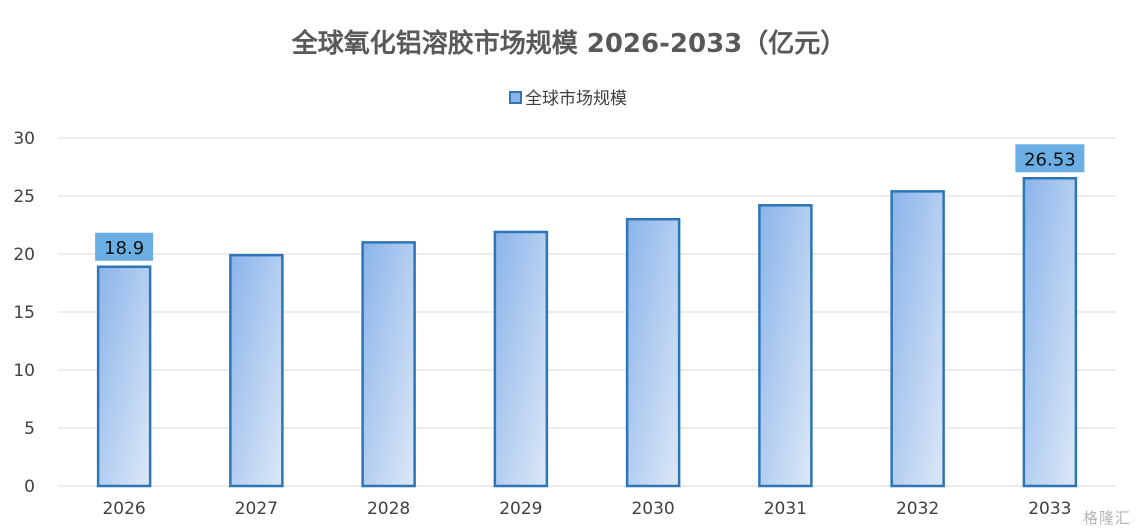 The height and width of the screenshot is (532, 1139). I want to click on legend: 全球市场规模, so click(568, 99).